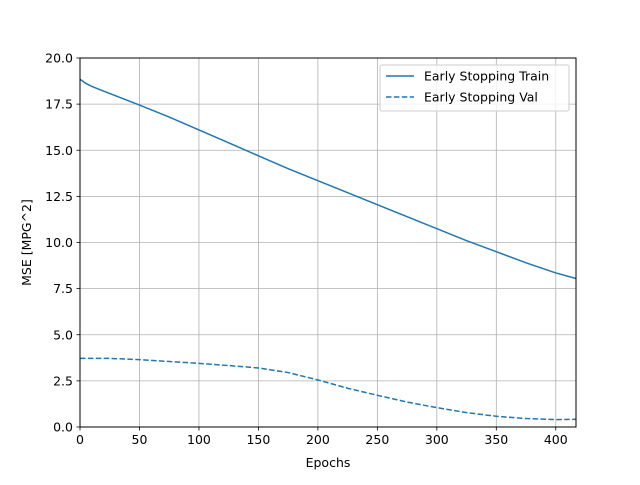  I want to click on y-tick-label: 7.5, so click(63, 288).